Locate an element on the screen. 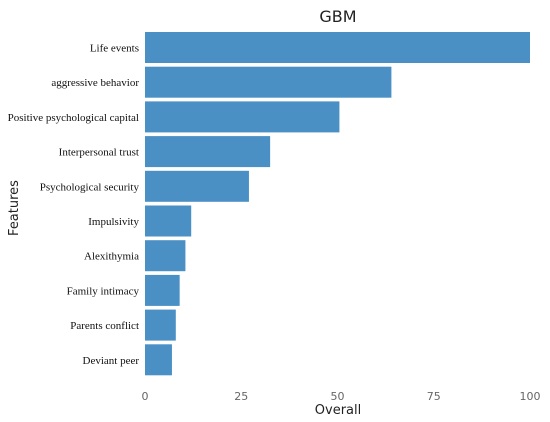 The image size is (550, 422). category-label-0: Life events is located at coordinates (114, 49).